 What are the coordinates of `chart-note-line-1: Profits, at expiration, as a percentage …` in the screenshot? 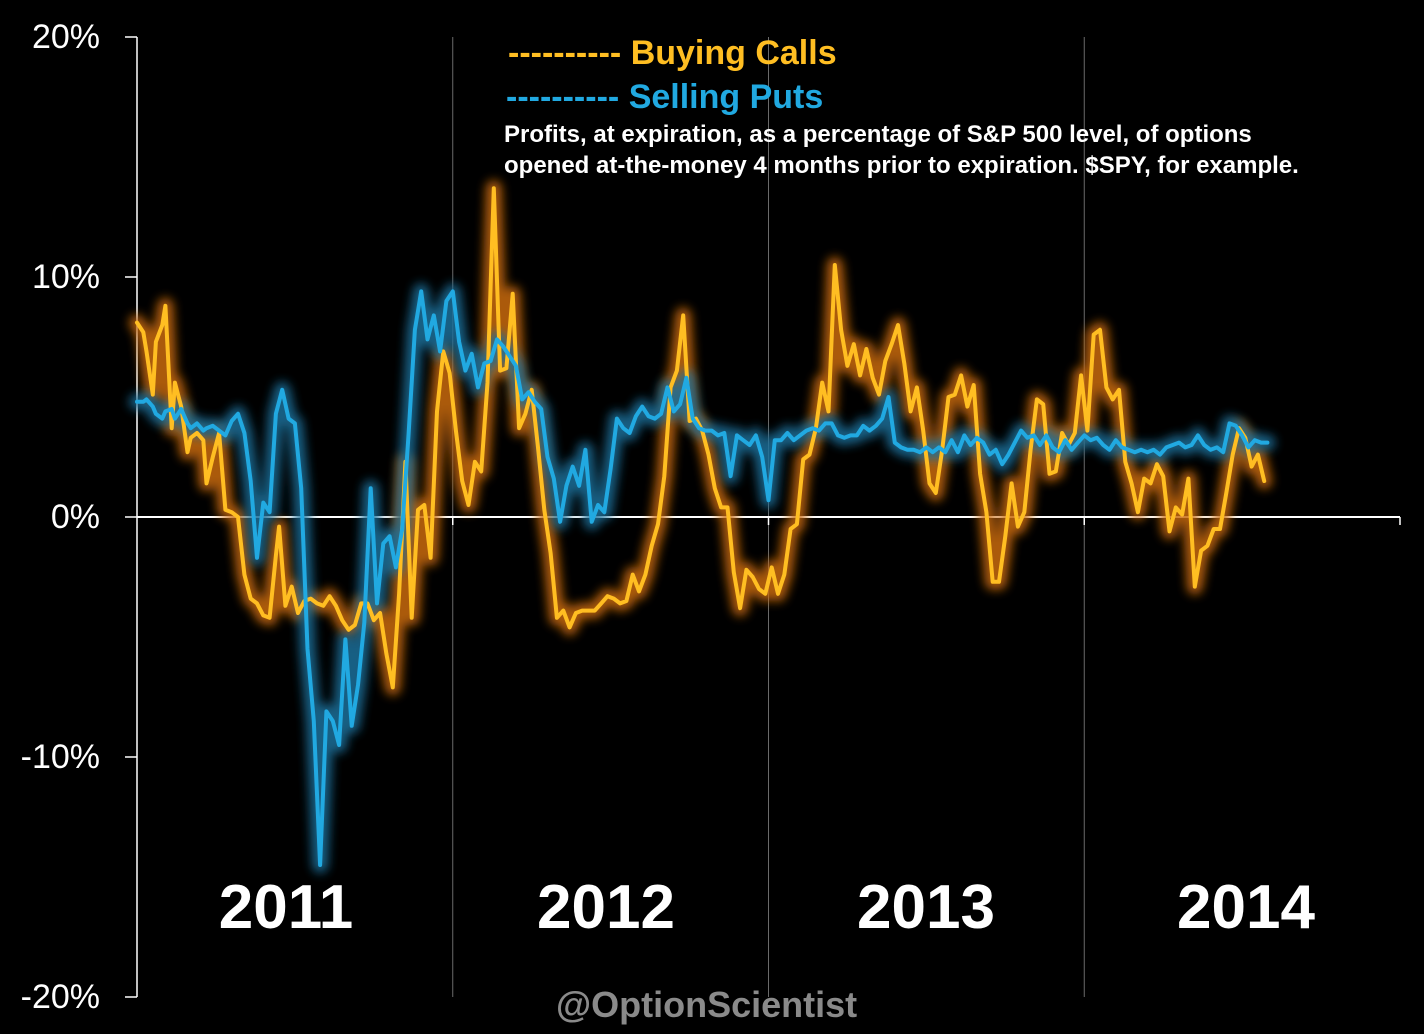 It's located at (878, 134).